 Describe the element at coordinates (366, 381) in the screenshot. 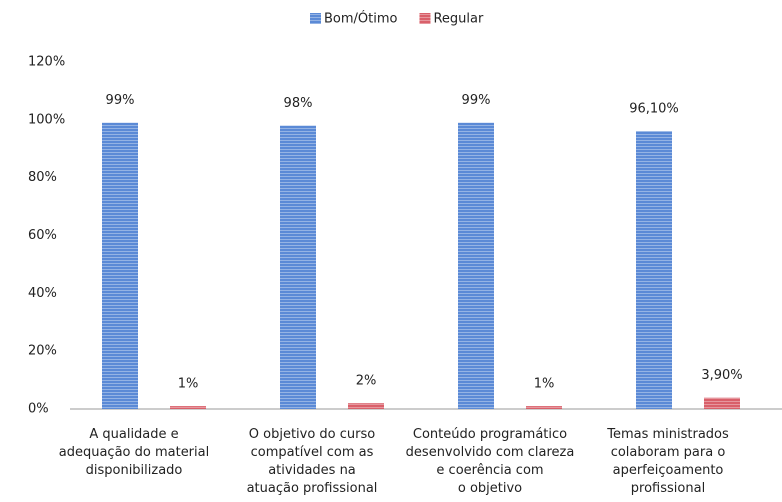

I see `value-label: 2%` at that location.